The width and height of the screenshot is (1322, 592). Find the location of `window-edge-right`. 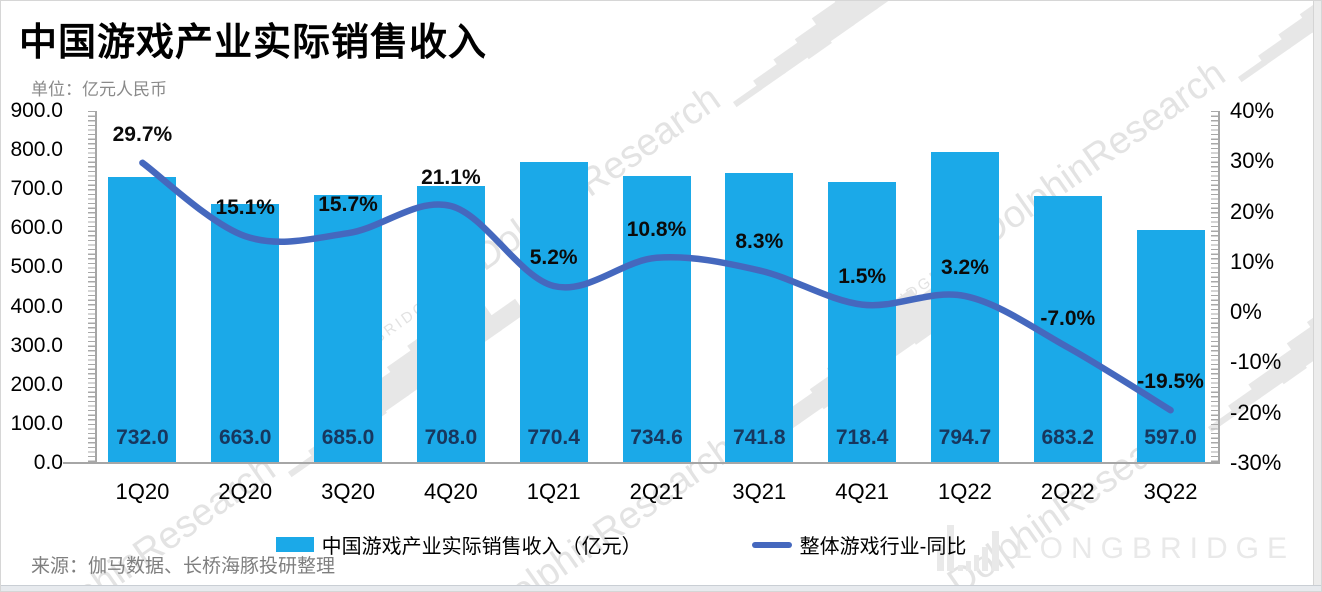

window-edge-right is located at coordinates (1317, 296).